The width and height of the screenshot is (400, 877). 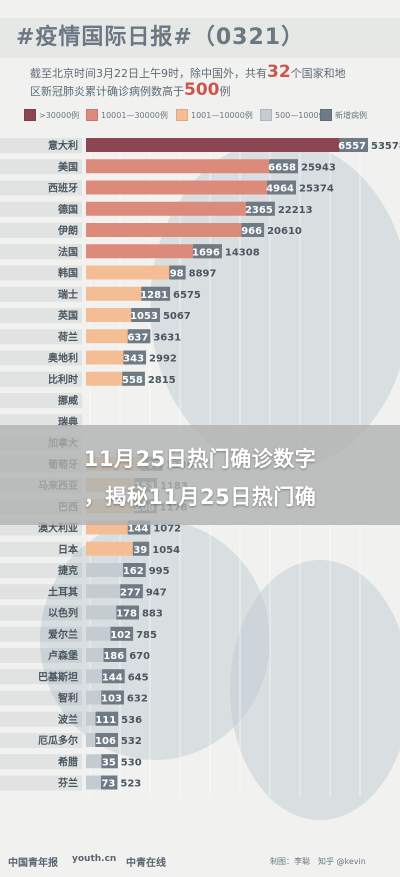 What do you see at coordinates (68, 273) in the screenshot?
I see `country-label: 韩国` at bounding box center [68, 273].